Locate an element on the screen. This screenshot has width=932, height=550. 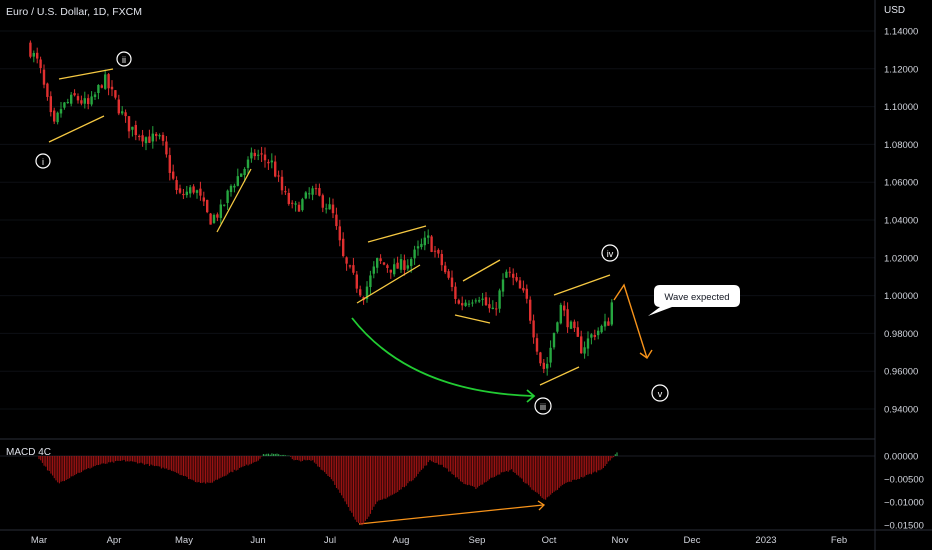
wave-label-circle is located at coordinates (660, 393).